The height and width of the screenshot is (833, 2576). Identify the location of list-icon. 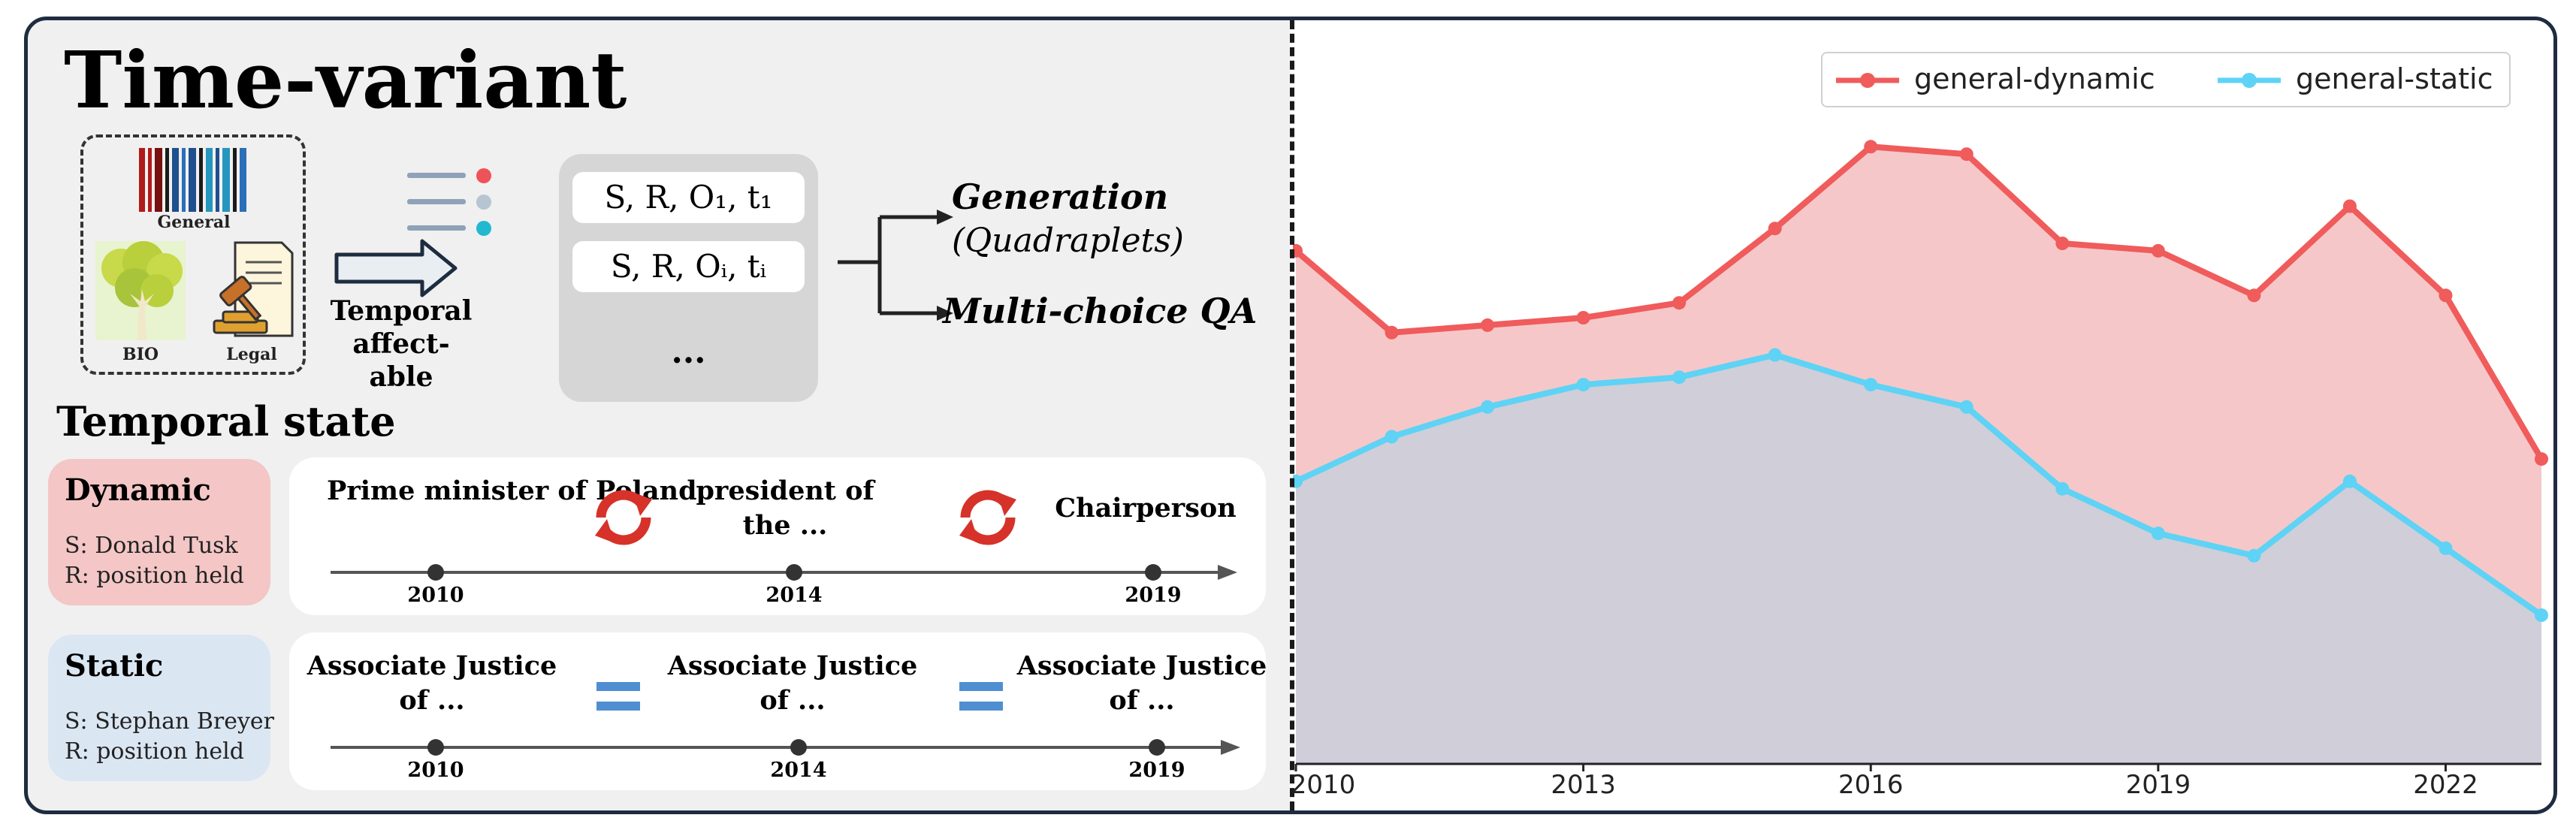
(449, 202).